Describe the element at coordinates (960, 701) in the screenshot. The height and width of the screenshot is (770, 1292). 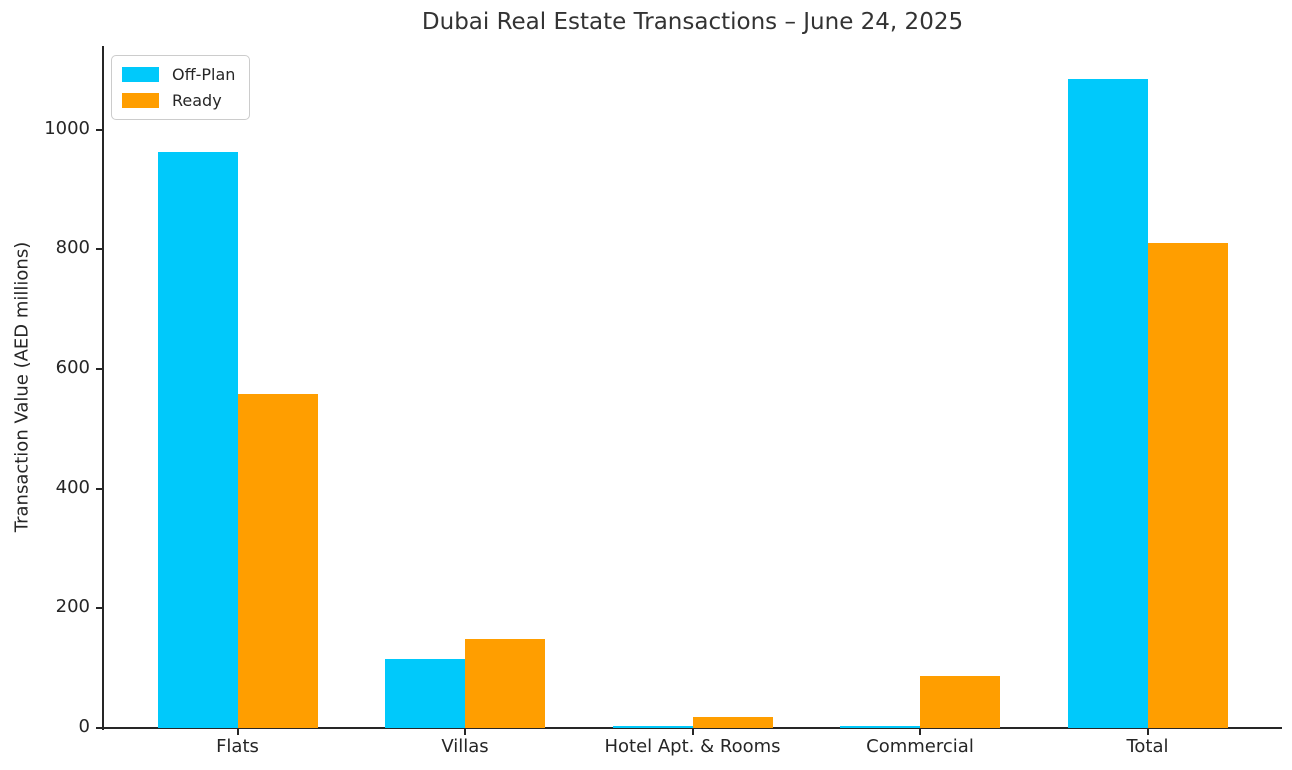
I see `bar-commercial-ready` at that location.